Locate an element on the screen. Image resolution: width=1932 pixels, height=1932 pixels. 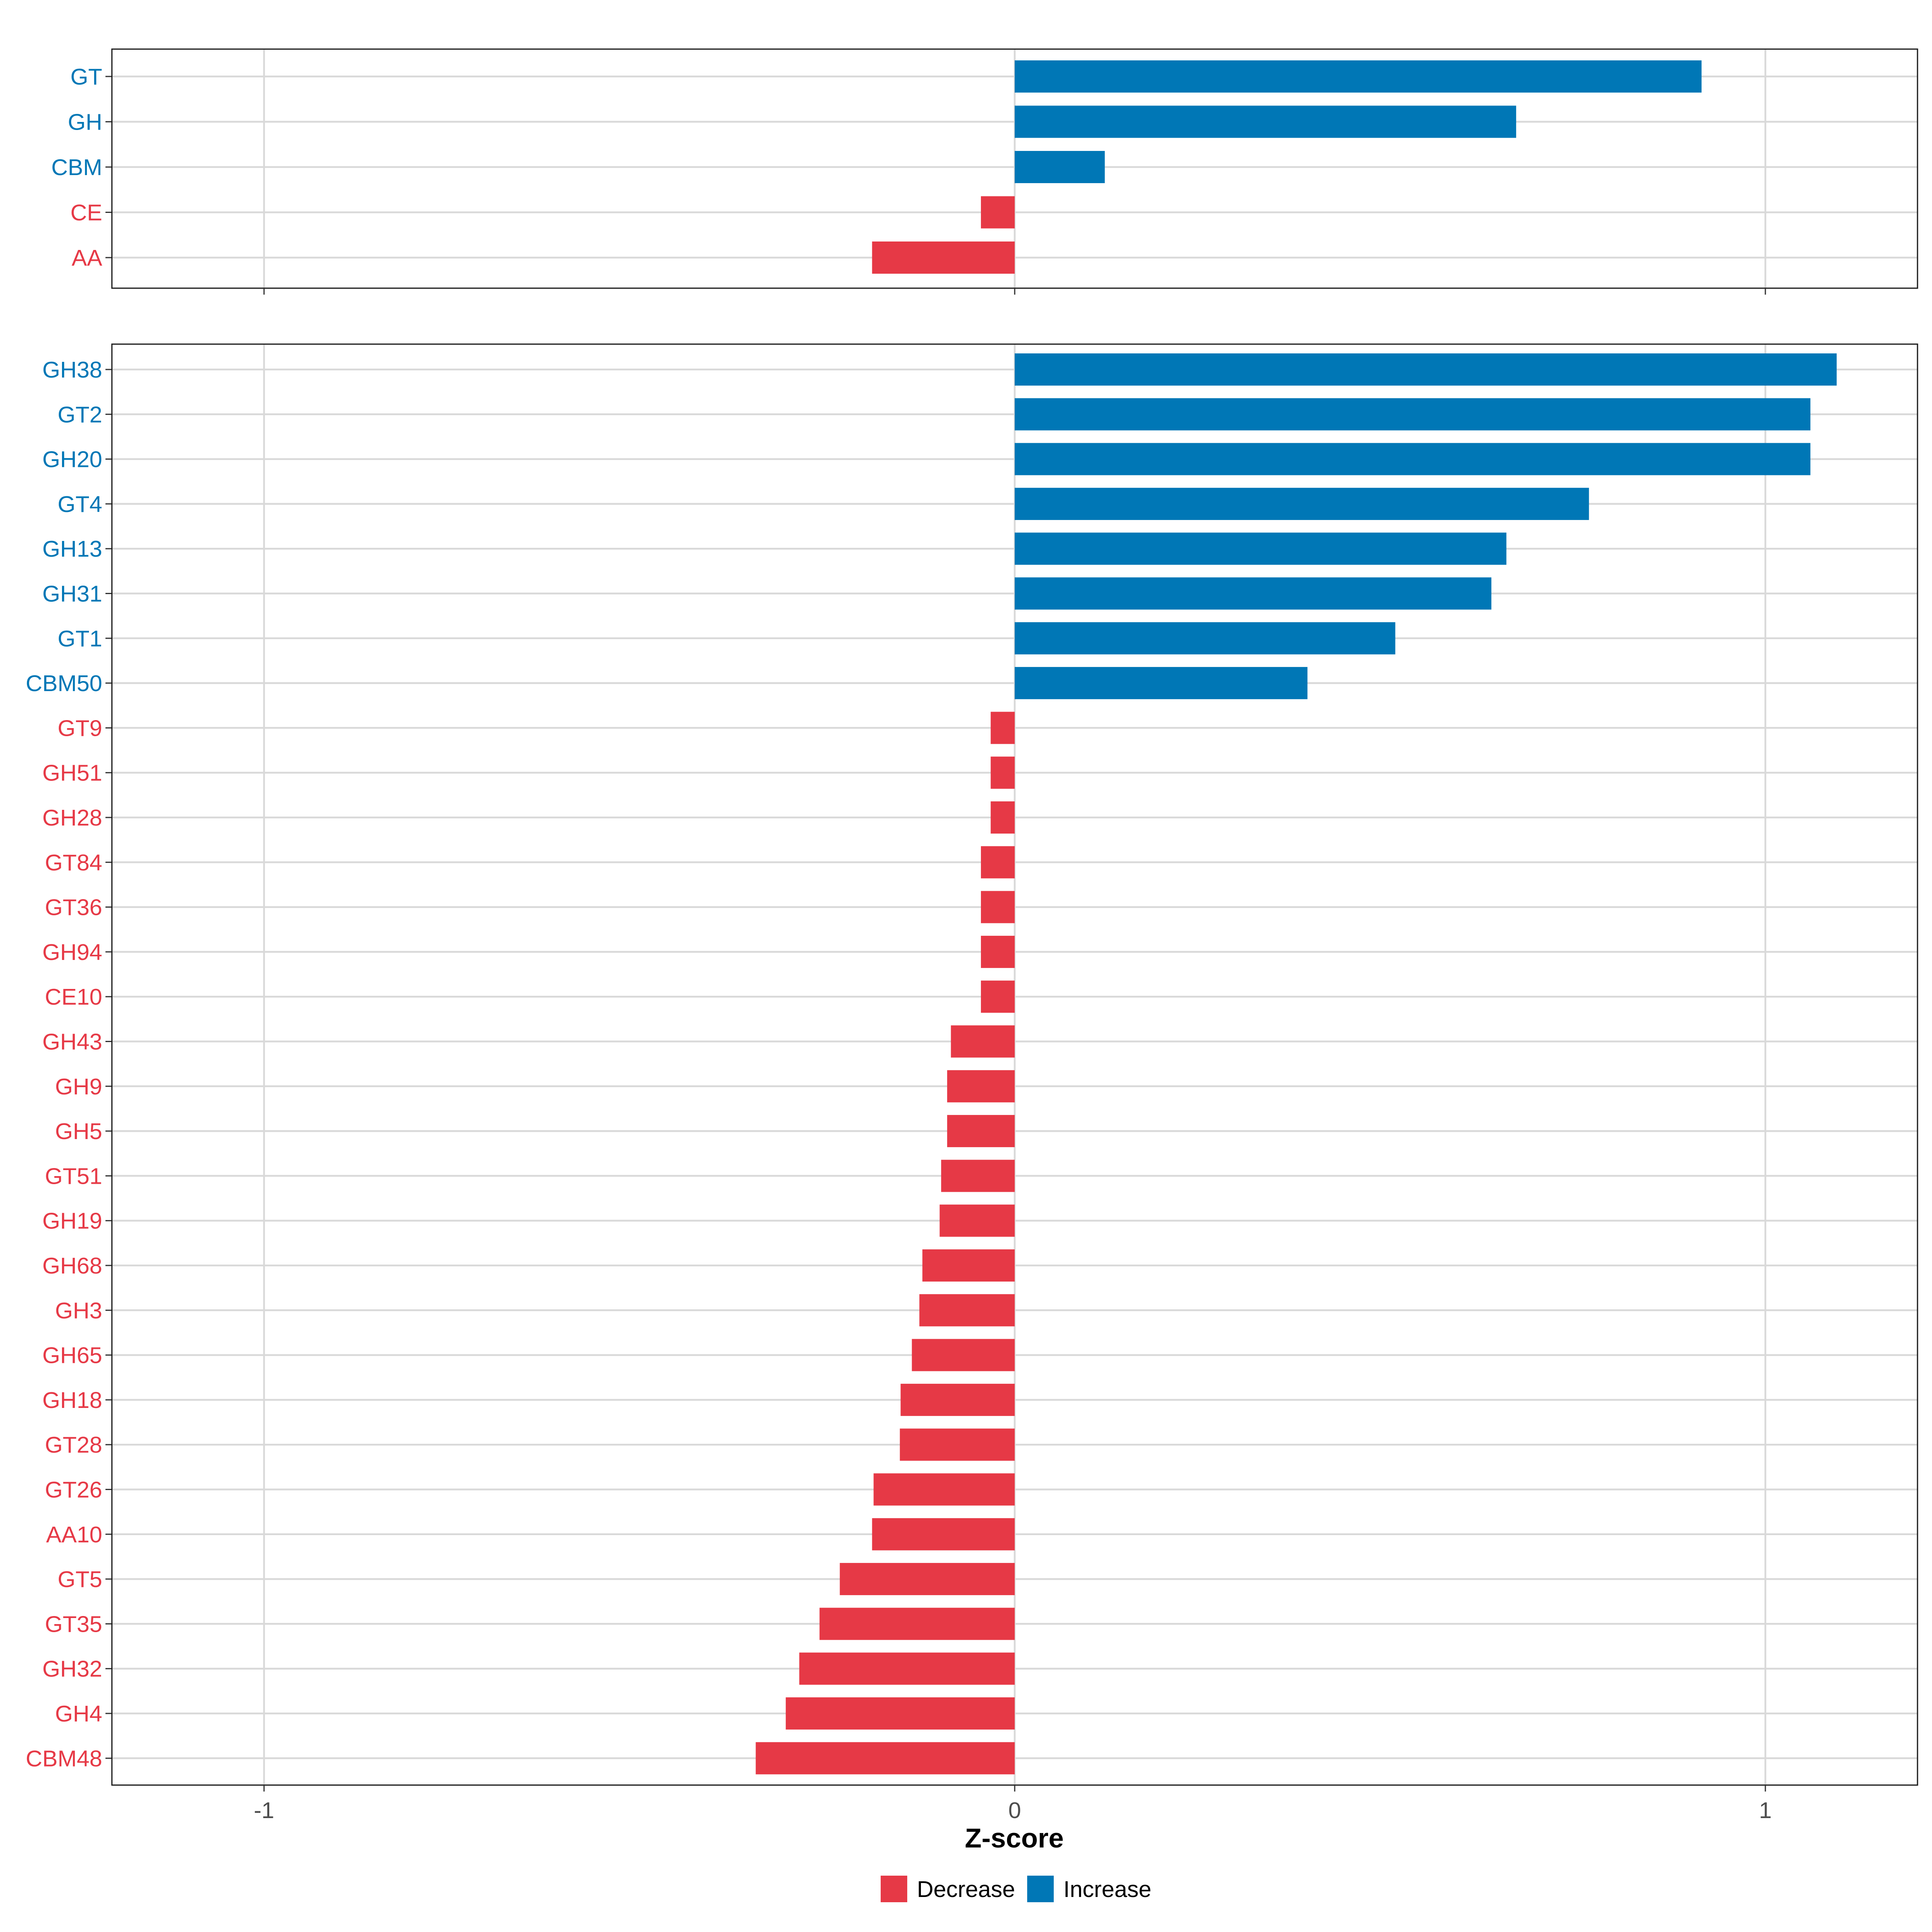
y-label-cbm48: CBM48 is located at coordinates (64, 1758).